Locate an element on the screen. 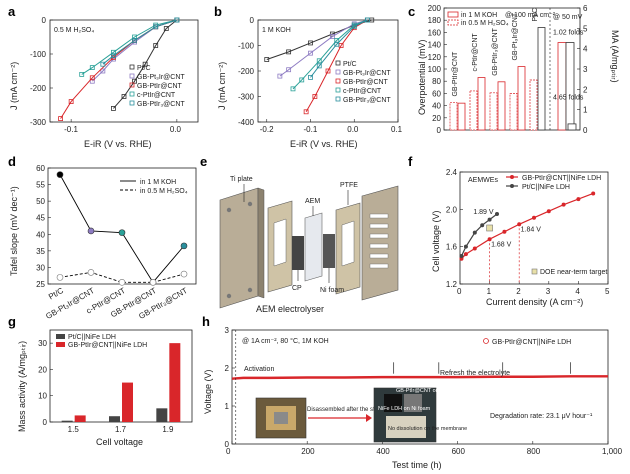  panel-a-frame is located at coordinates (124, 71).